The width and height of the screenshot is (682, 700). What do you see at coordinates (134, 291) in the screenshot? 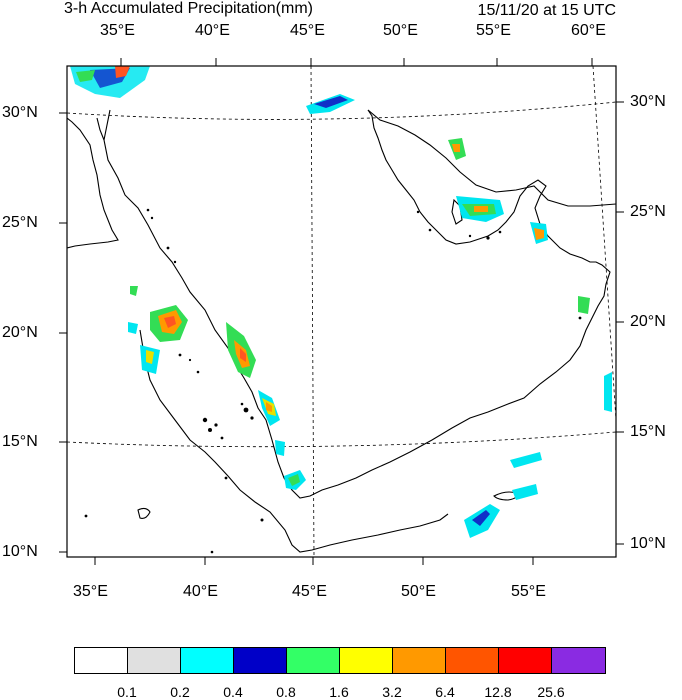
I see `precip-patch-hejaz-small-green` at bounding box center [134, 291].